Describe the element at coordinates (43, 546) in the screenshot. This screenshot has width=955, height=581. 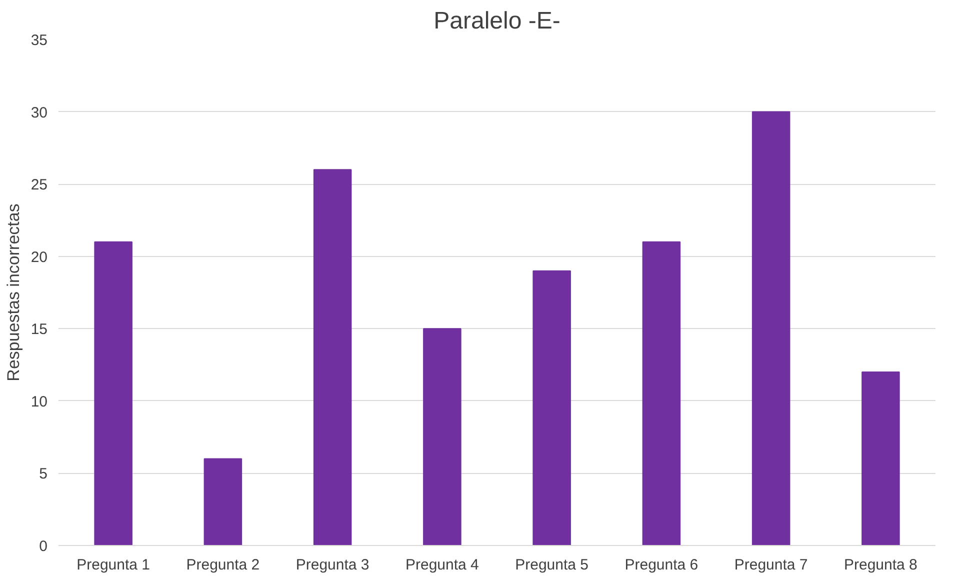
I see `y-tick-label: 0` at that location.